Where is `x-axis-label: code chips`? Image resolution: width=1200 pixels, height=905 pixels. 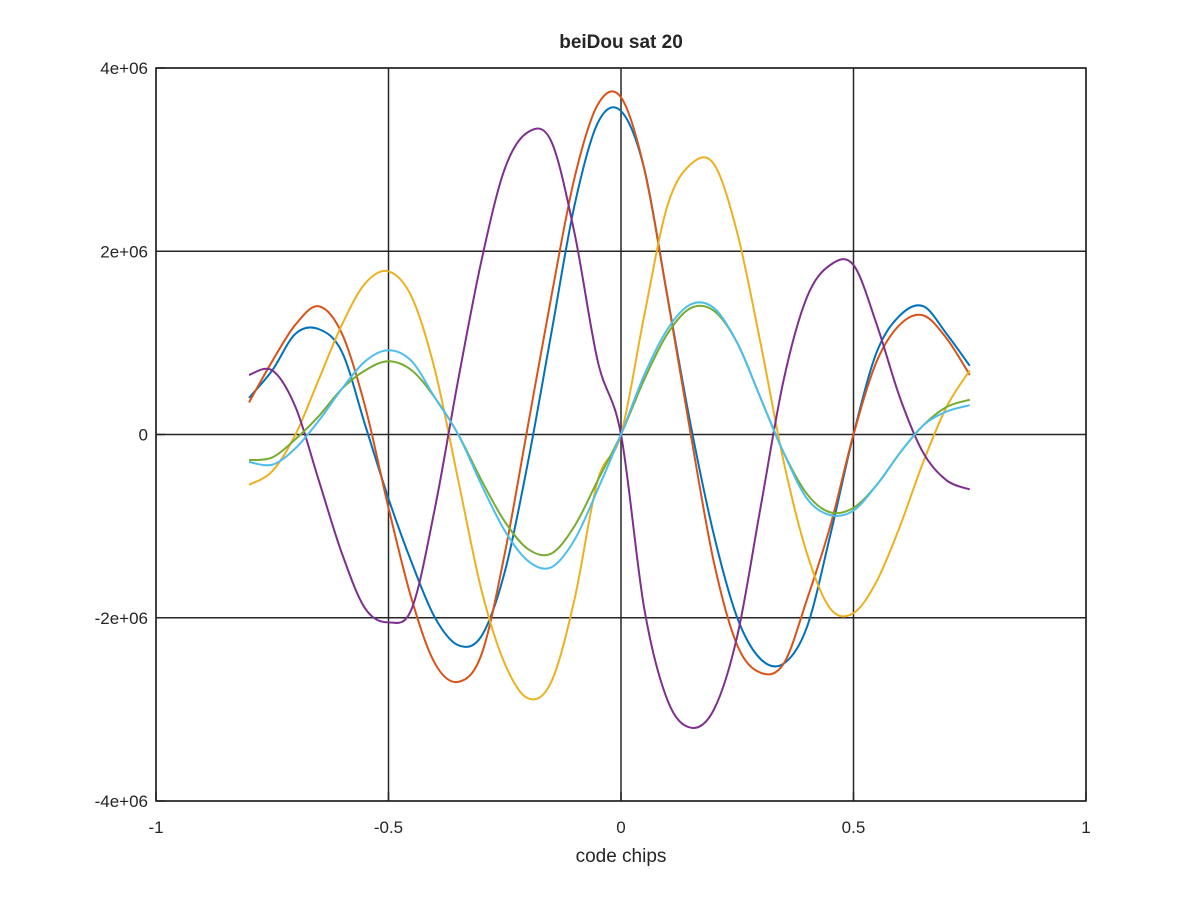 x-axis-label: code chips is located at coordinates (621, 856).